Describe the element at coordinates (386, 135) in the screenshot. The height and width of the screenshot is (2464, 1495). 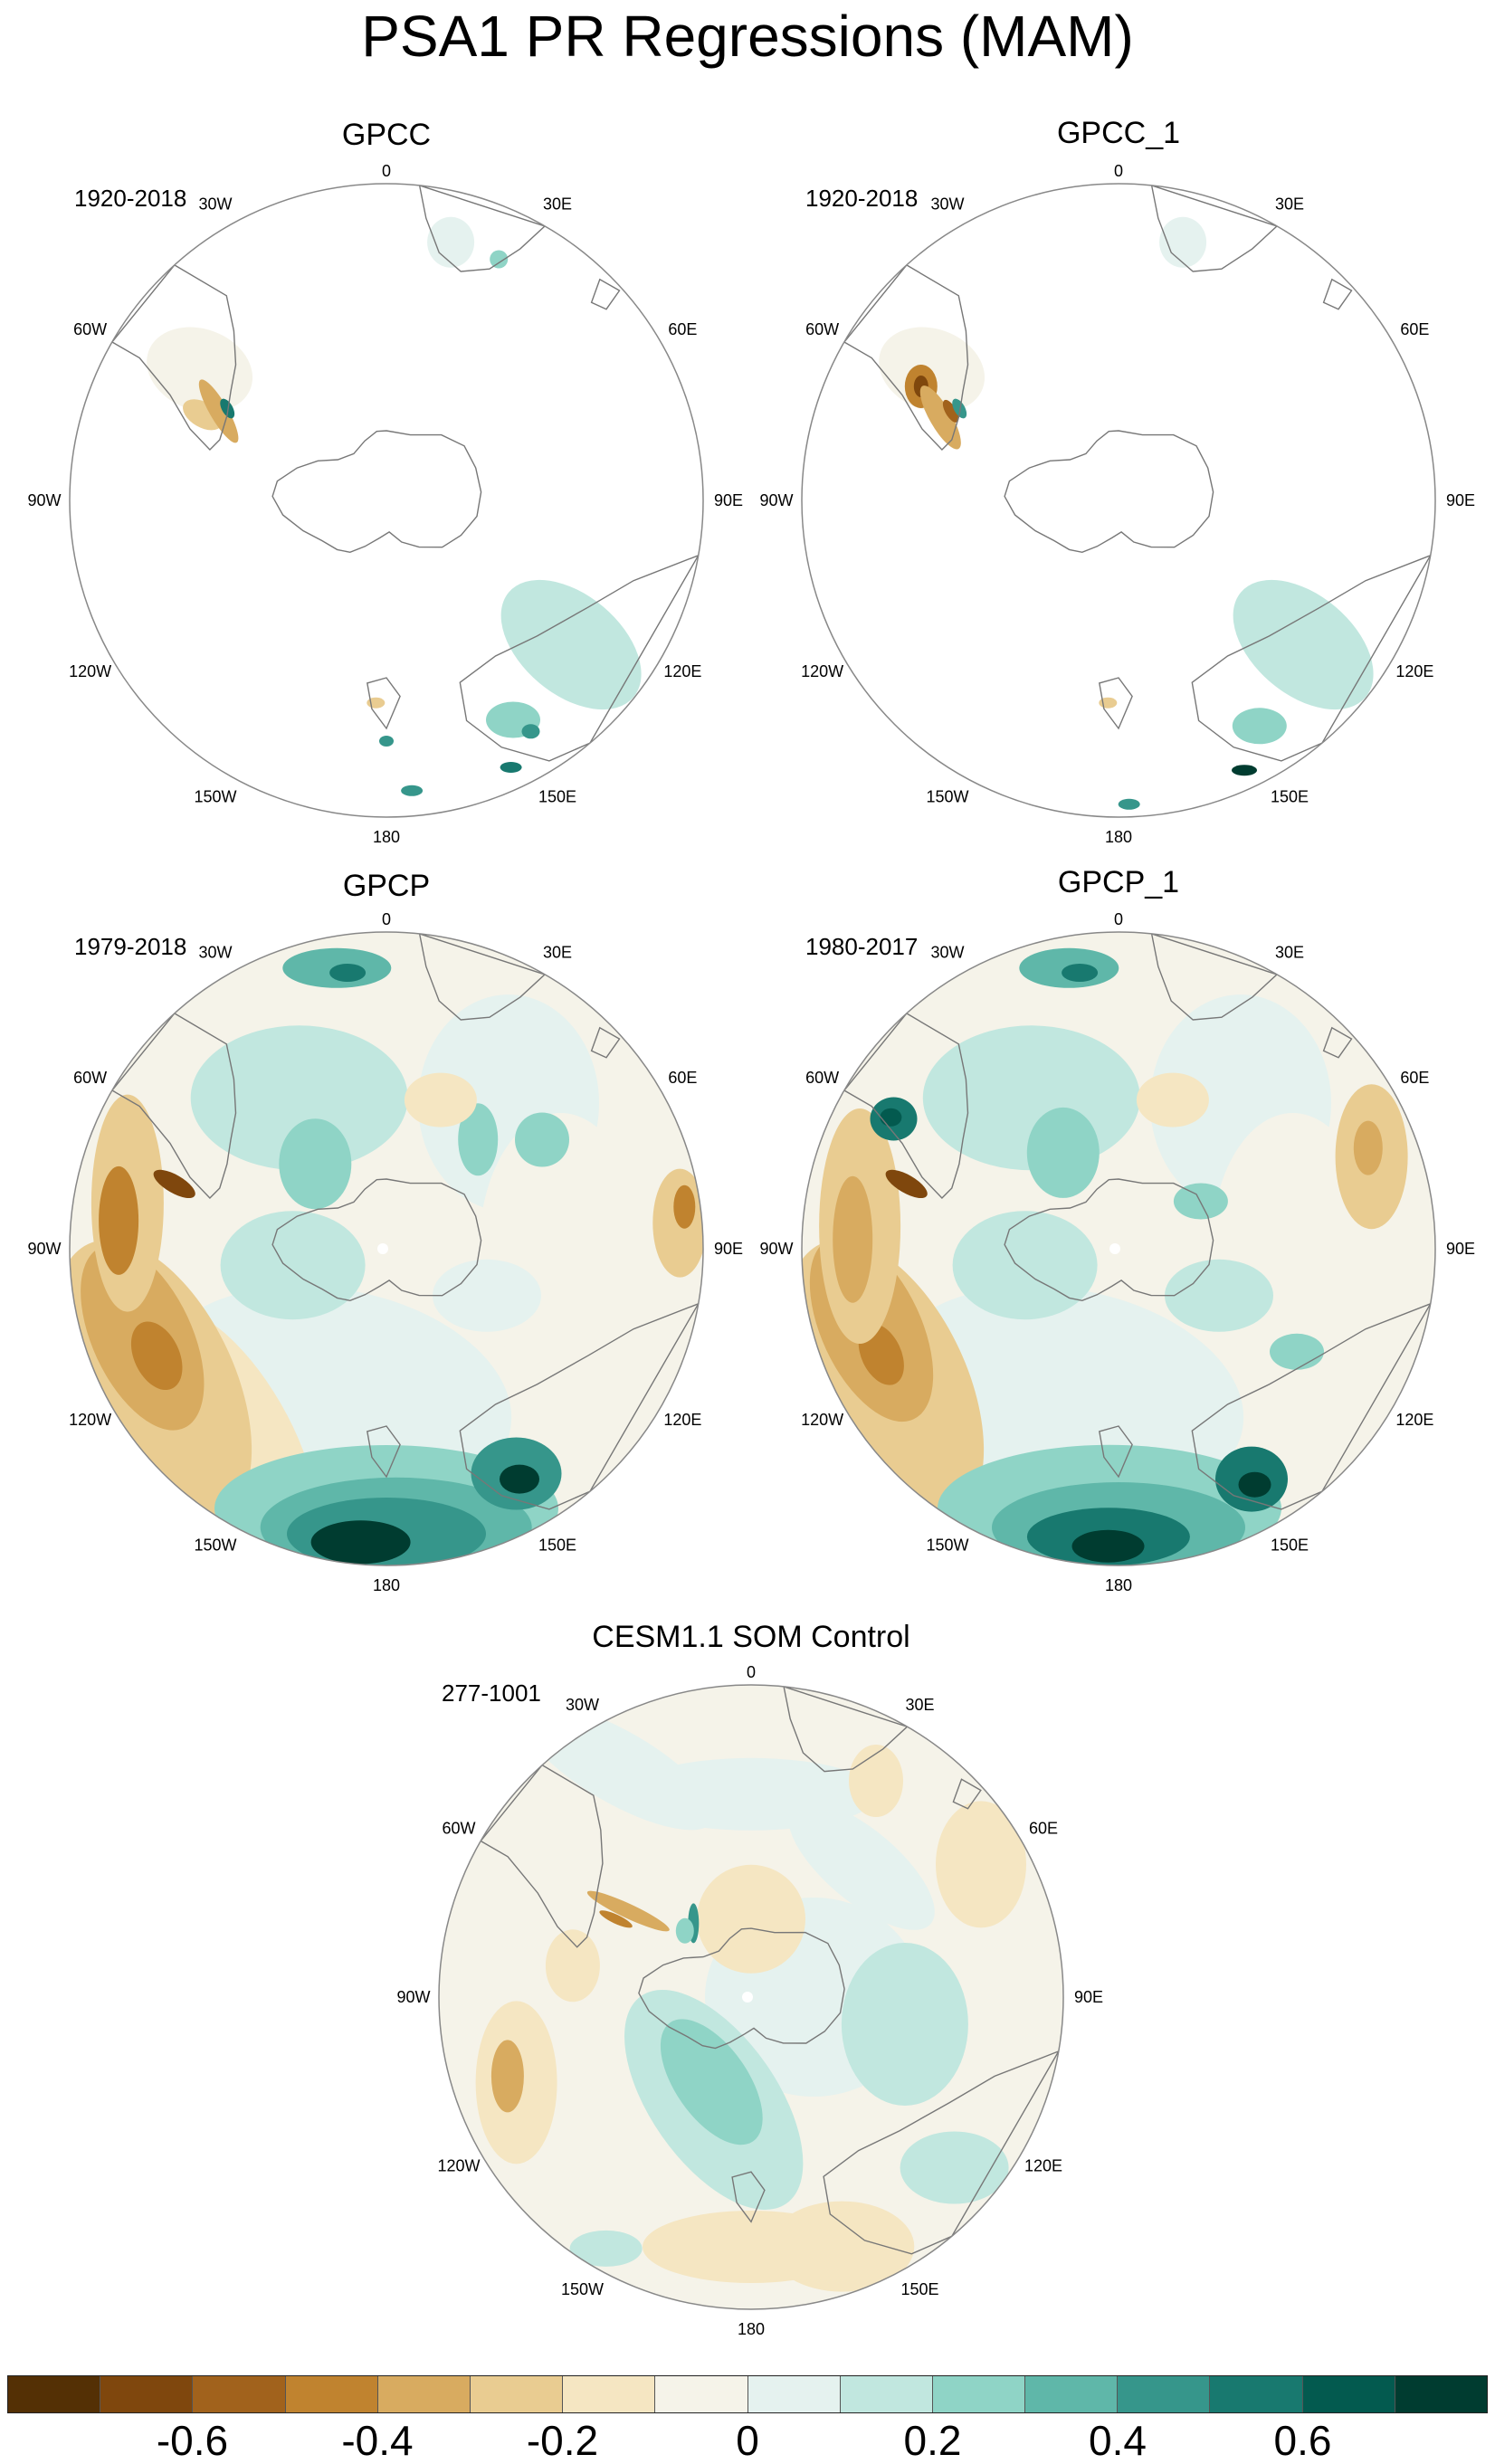
I see `panel-title: GPCC` at that location.